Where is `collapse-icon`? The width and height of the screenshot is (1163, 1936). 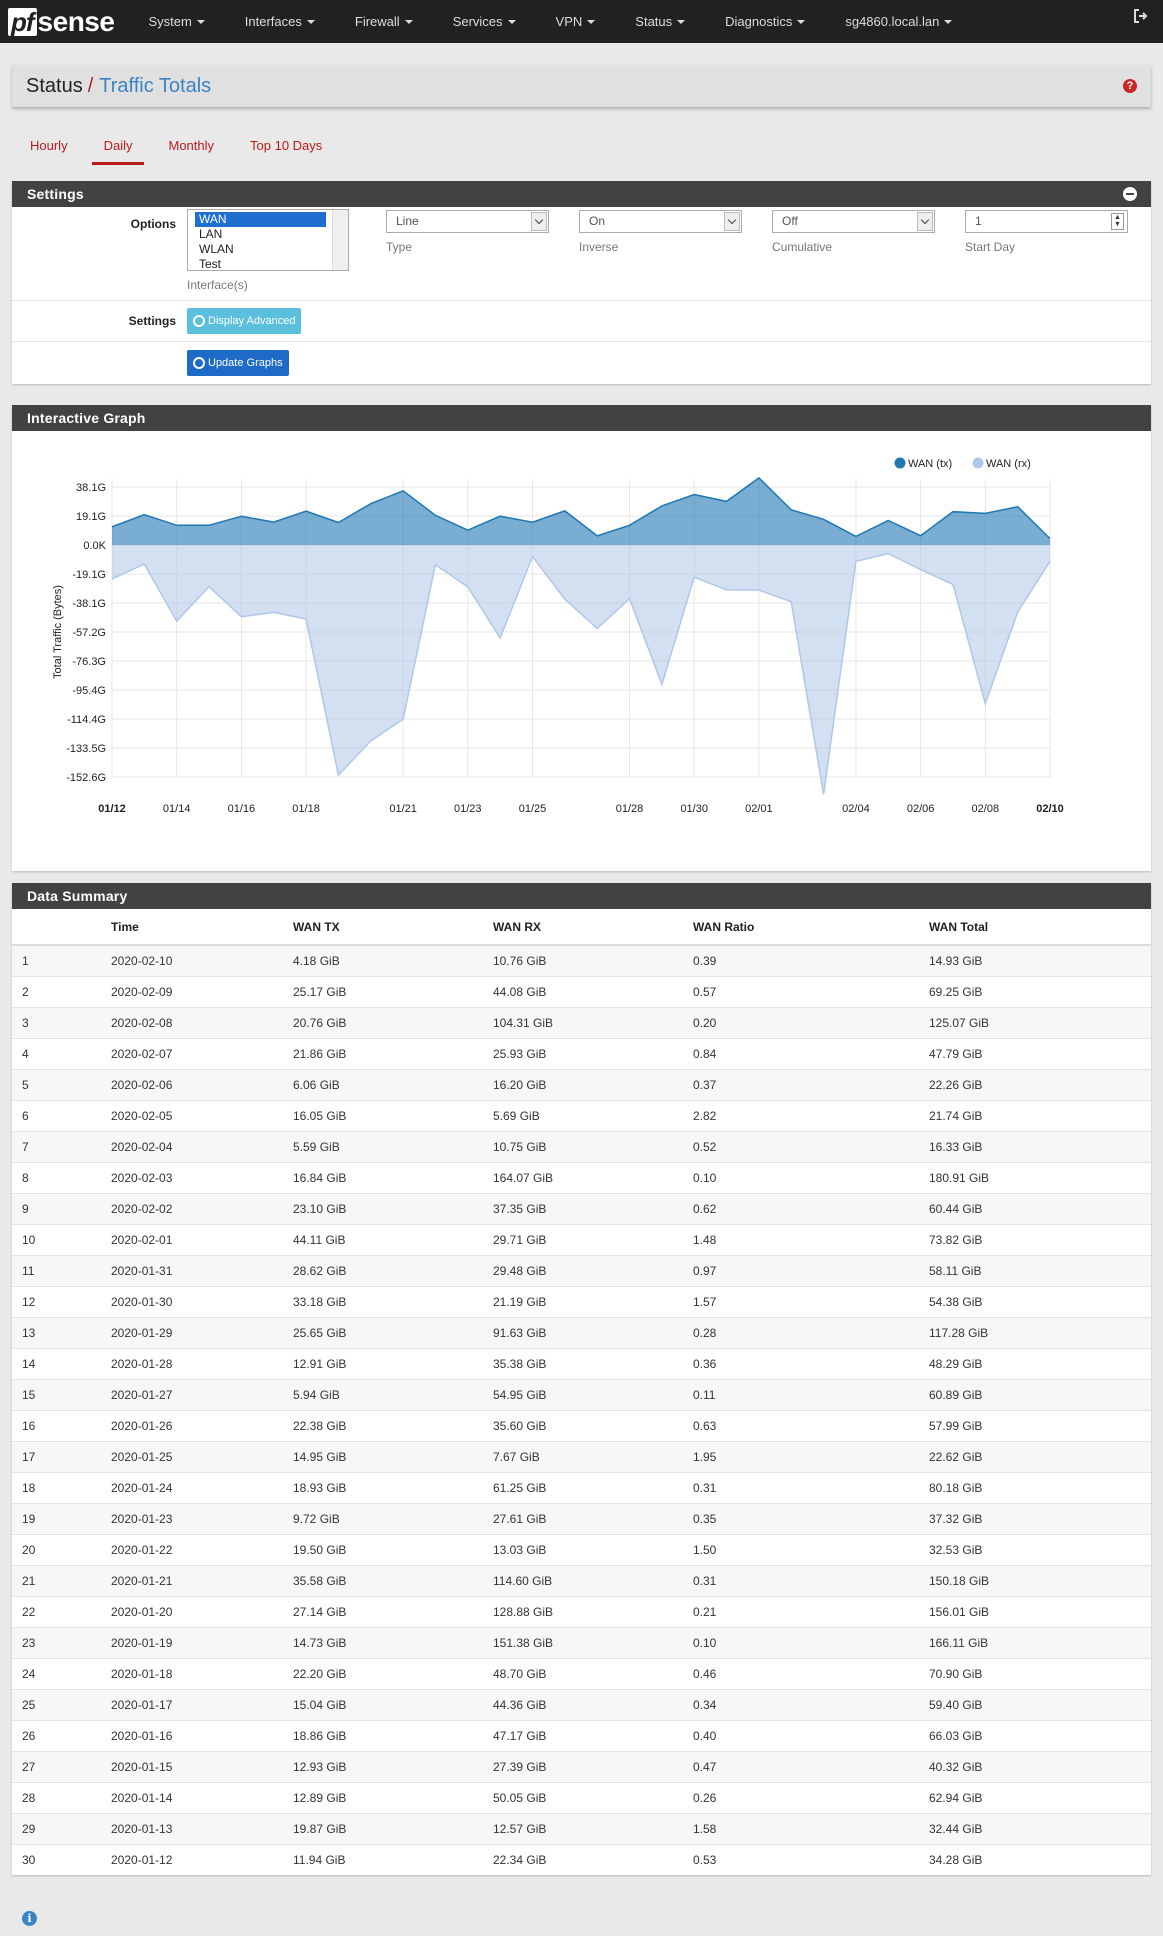
collapse-icon is located at coordinates (1130, 194).